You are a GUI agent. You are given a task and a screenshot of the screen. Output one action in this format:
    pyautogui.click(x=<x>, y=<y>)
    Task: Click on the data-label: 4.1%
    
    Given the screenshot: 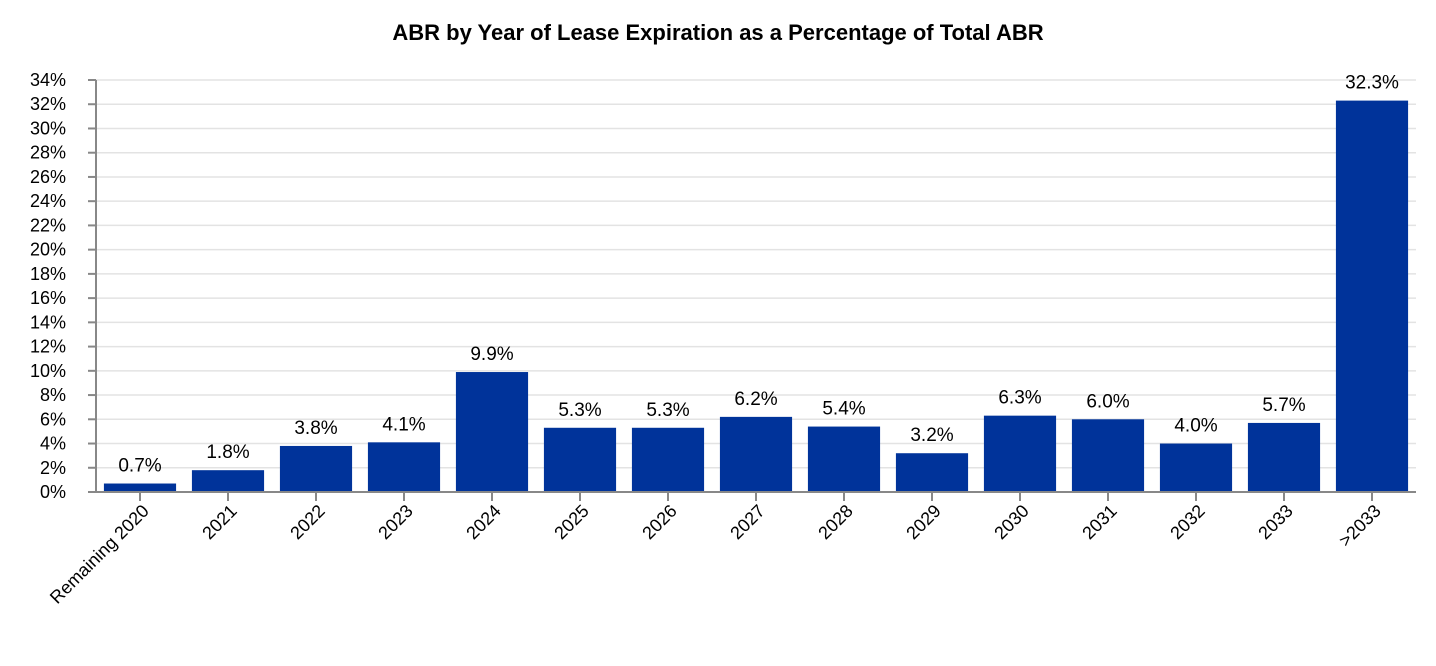 What is the action you would take?
    pyautogui.click(x=403, y=424)
    